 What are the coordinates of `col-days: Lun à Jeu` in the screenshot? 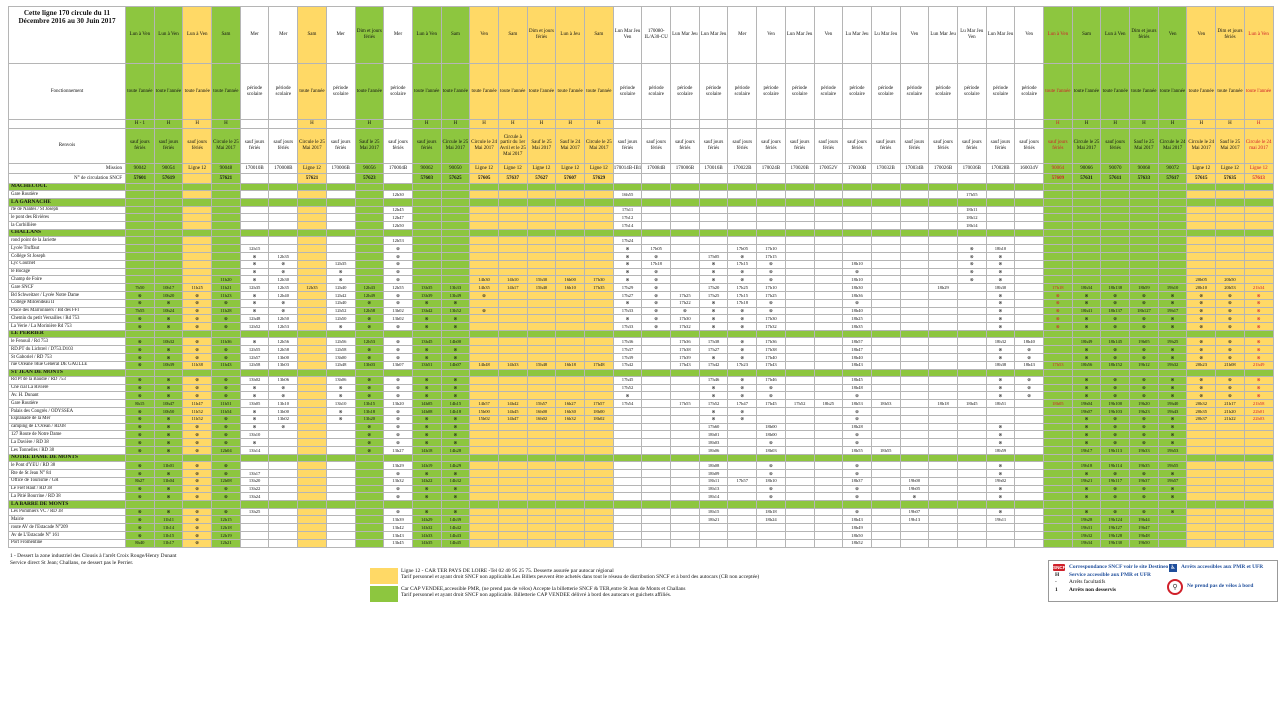 It's located at (570, 35).